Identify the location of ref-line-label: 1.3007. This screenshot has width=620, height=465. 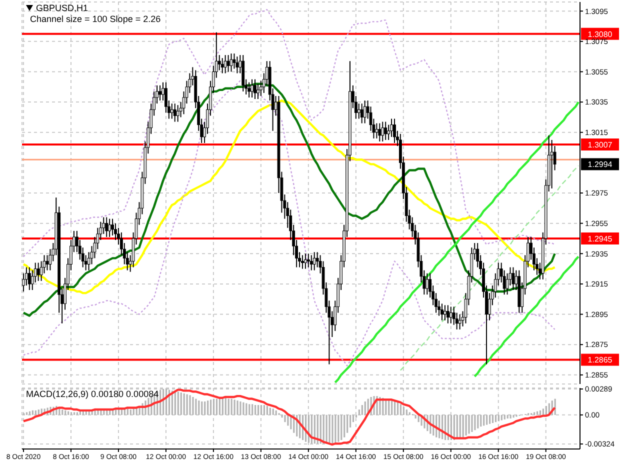
(600, 145).